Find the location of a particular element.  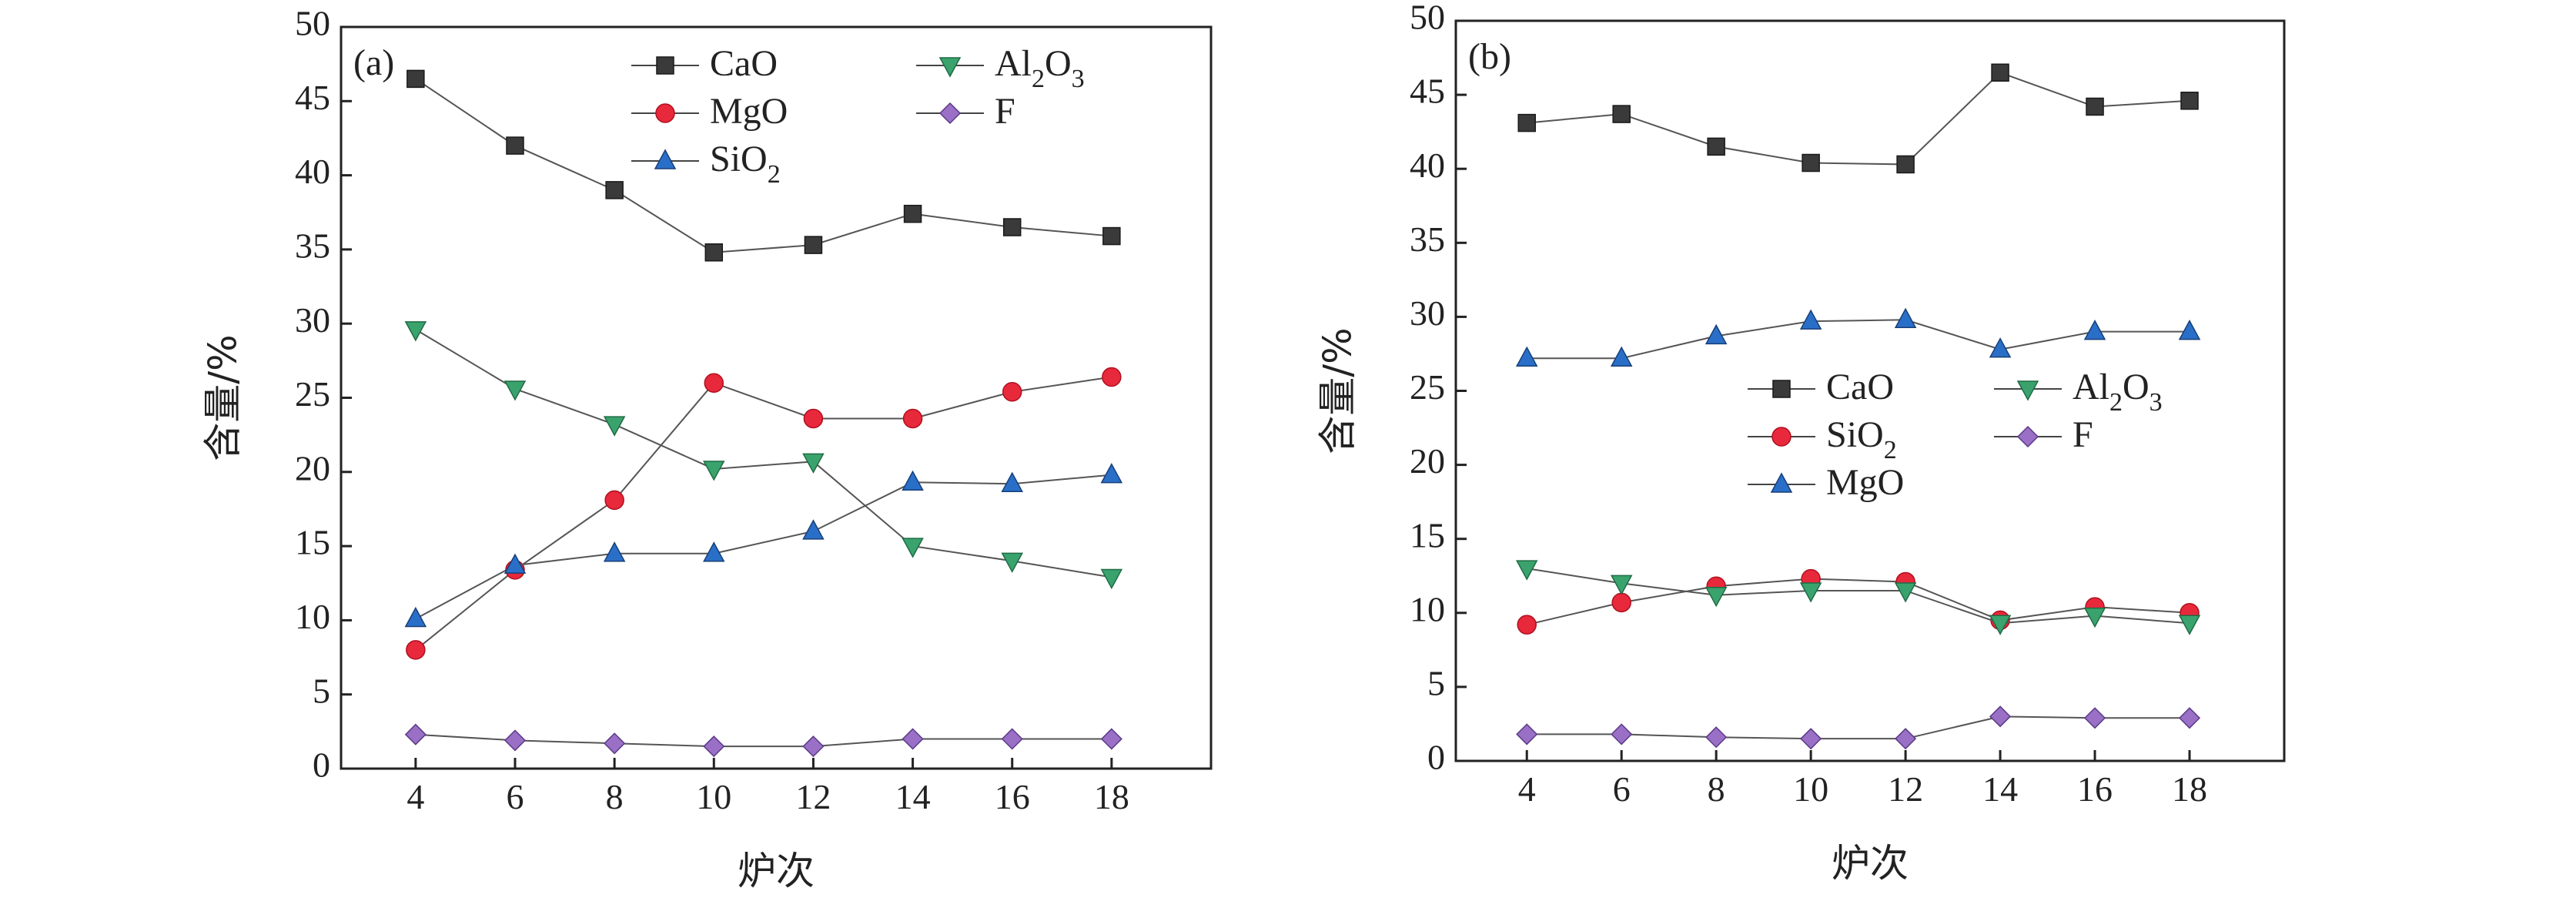

y-tick-label-b: 45 is located at coordinates (1427, 91).